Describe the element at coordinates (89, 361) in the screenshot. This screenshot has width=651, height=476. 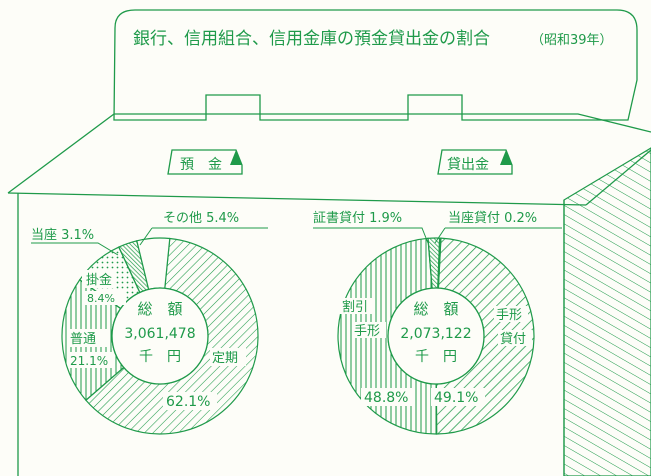
I see `label-futsu-pct: 21.1%` at that location.